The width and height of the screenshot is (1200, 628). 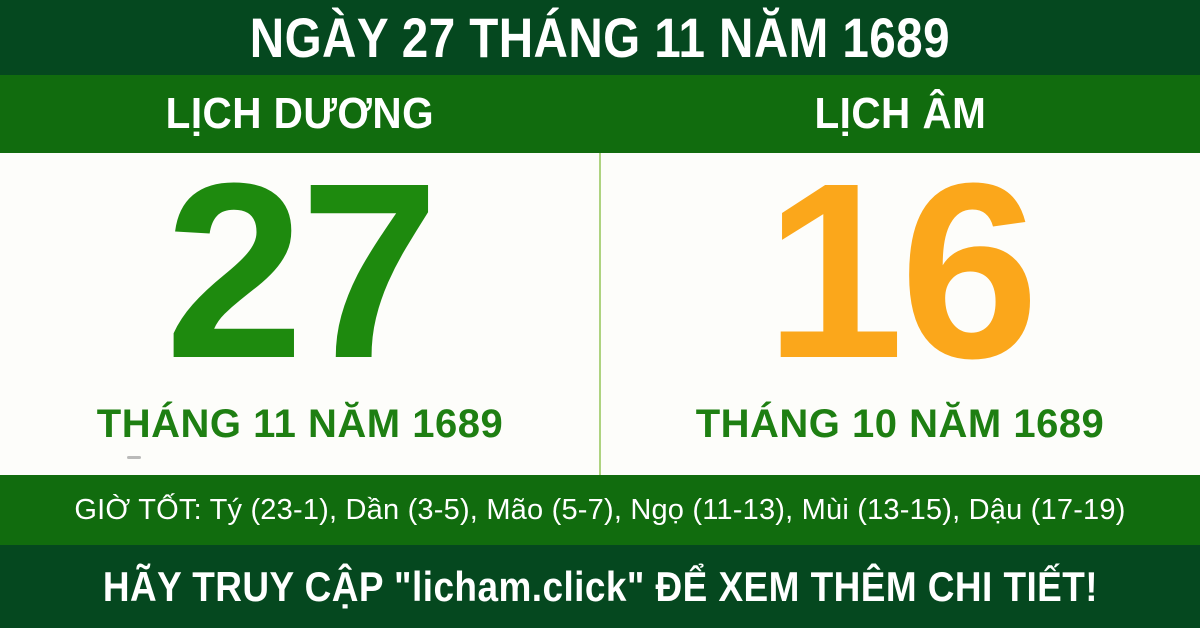 I want to click on lunar-calendar-header: LỊCH ÂM, so click(x=900, y=113).